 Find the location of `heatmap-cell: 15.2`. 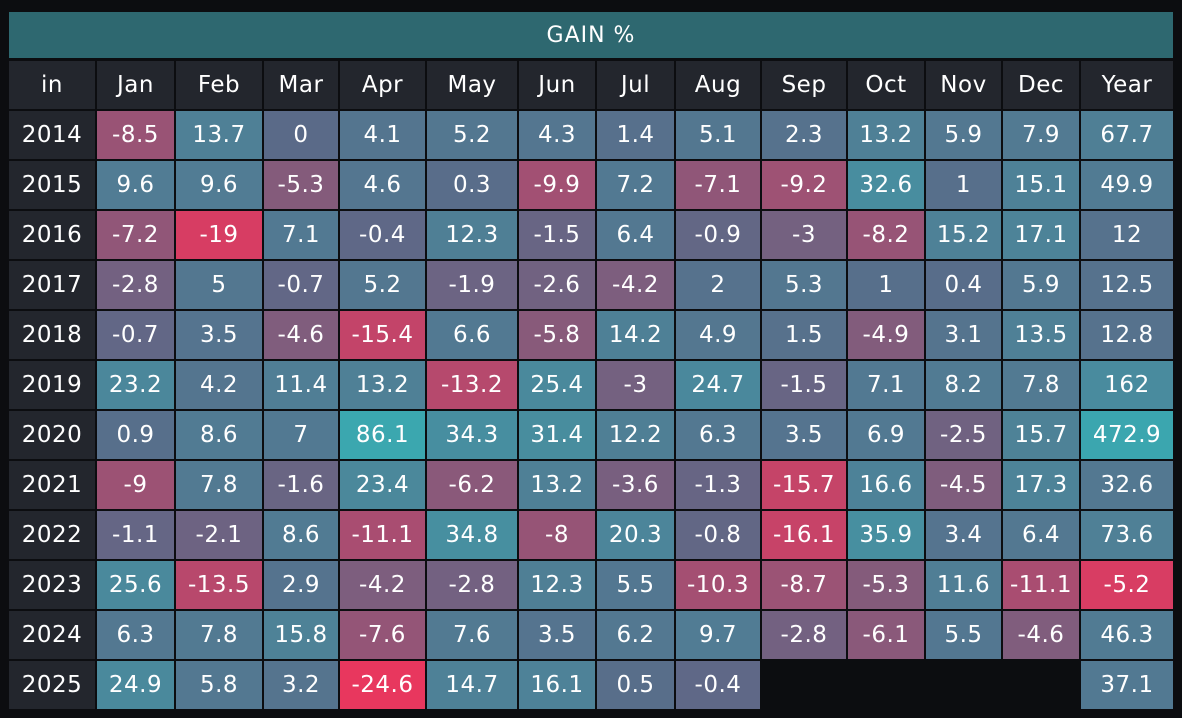

heatmap-cell: 15.2 is located at coordinates (963, 235).